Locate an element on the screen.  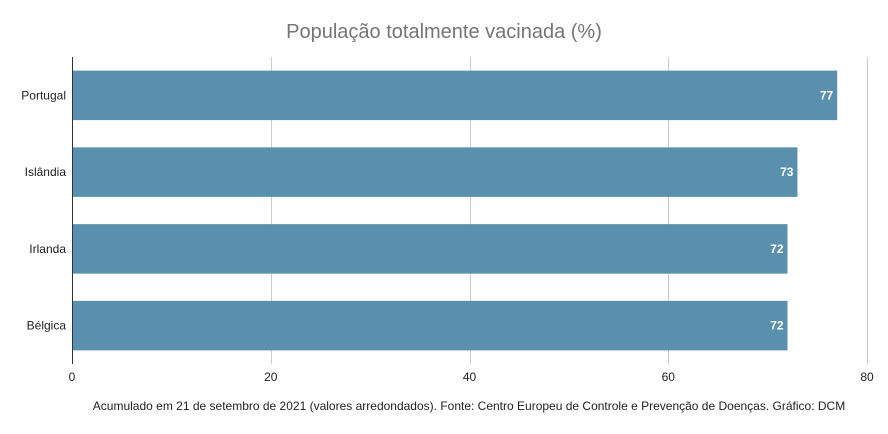
bar-portugal is located at coordinates (455, 95).